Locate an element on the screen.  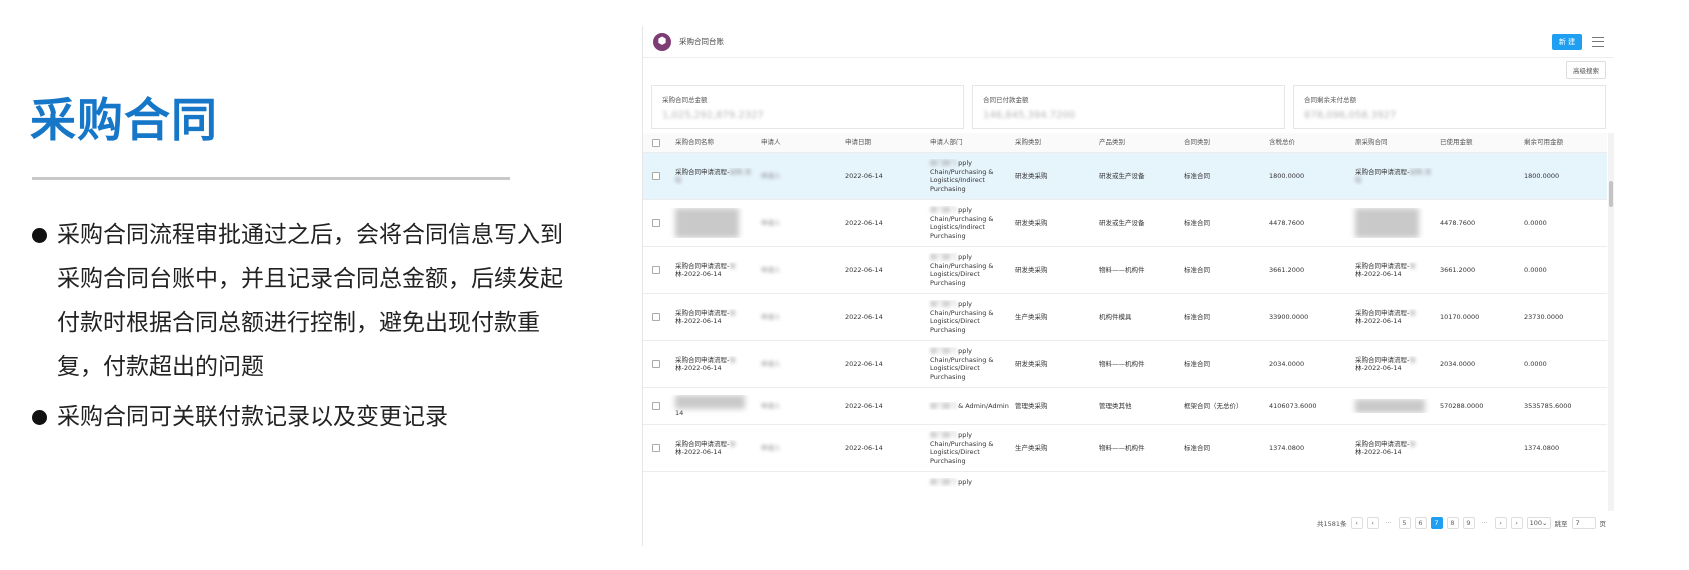
app-title: 采购合同台账 is located at coordinates (701, 41).